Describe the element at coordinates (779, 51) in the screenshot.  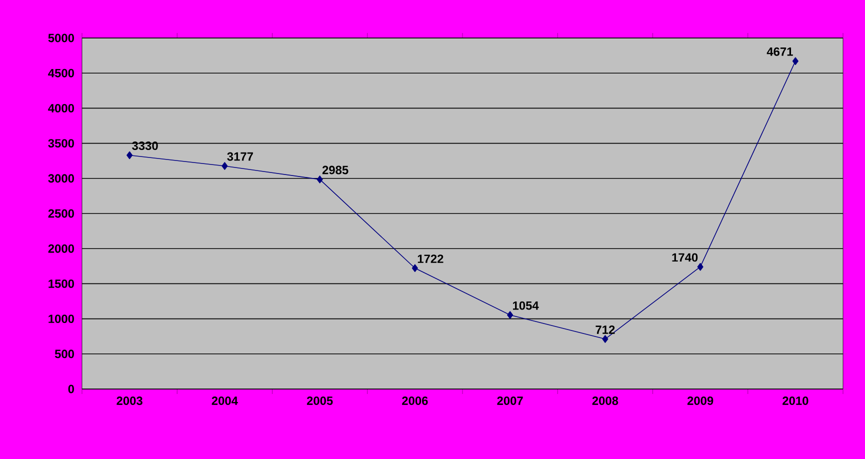
I see `data-label: 4671` at that location.